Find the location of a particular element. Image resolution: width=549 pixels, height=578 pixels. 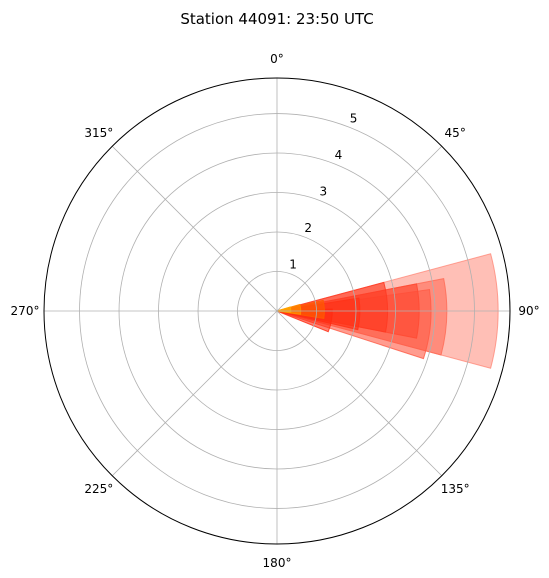

radial-tick-label-4: 4 is located at coordinates (339, 155).